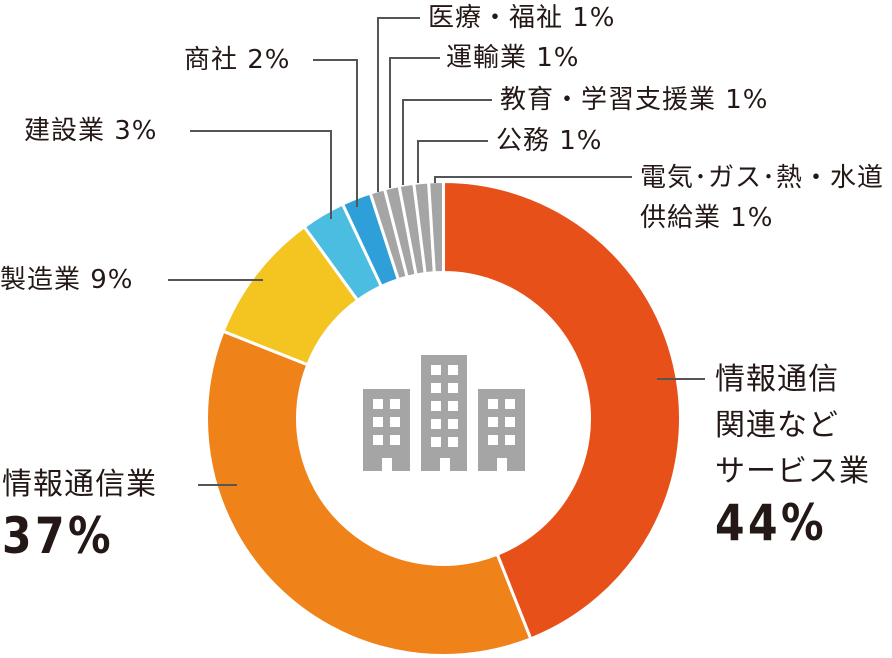 This screenshot has width=892, height=658. I want to click on label-line: サービス業, so click(792, 471).